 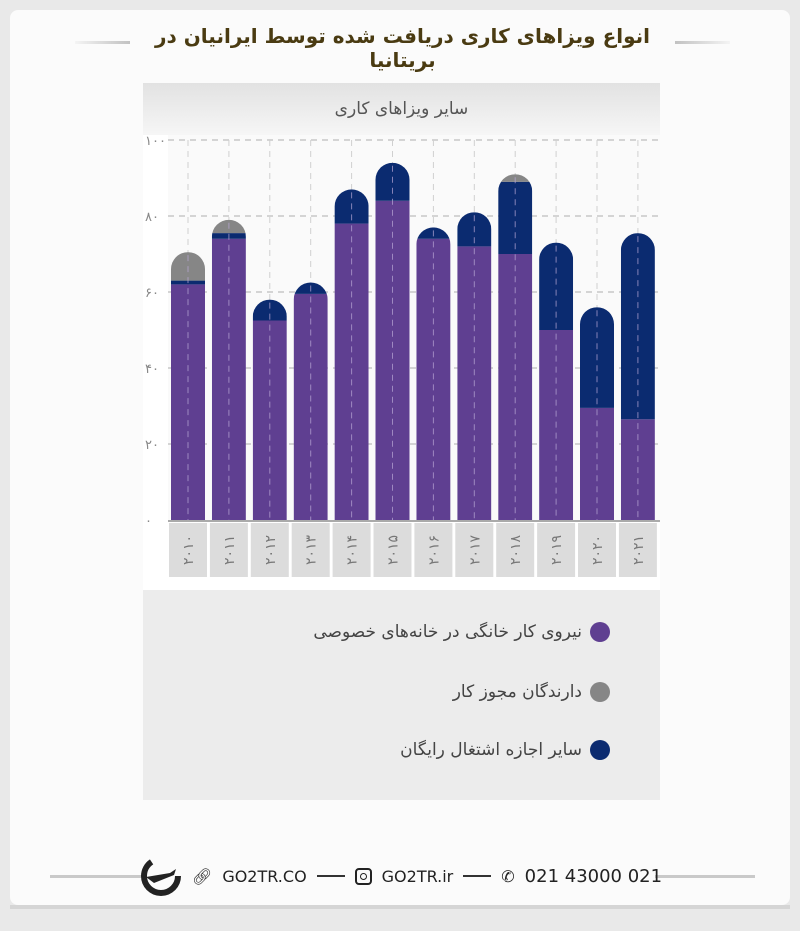 What do you see at coordinates (593, 876) in the screenshot?
I see `phone-number: 021 43000 021` at bounding box center [593, 876].